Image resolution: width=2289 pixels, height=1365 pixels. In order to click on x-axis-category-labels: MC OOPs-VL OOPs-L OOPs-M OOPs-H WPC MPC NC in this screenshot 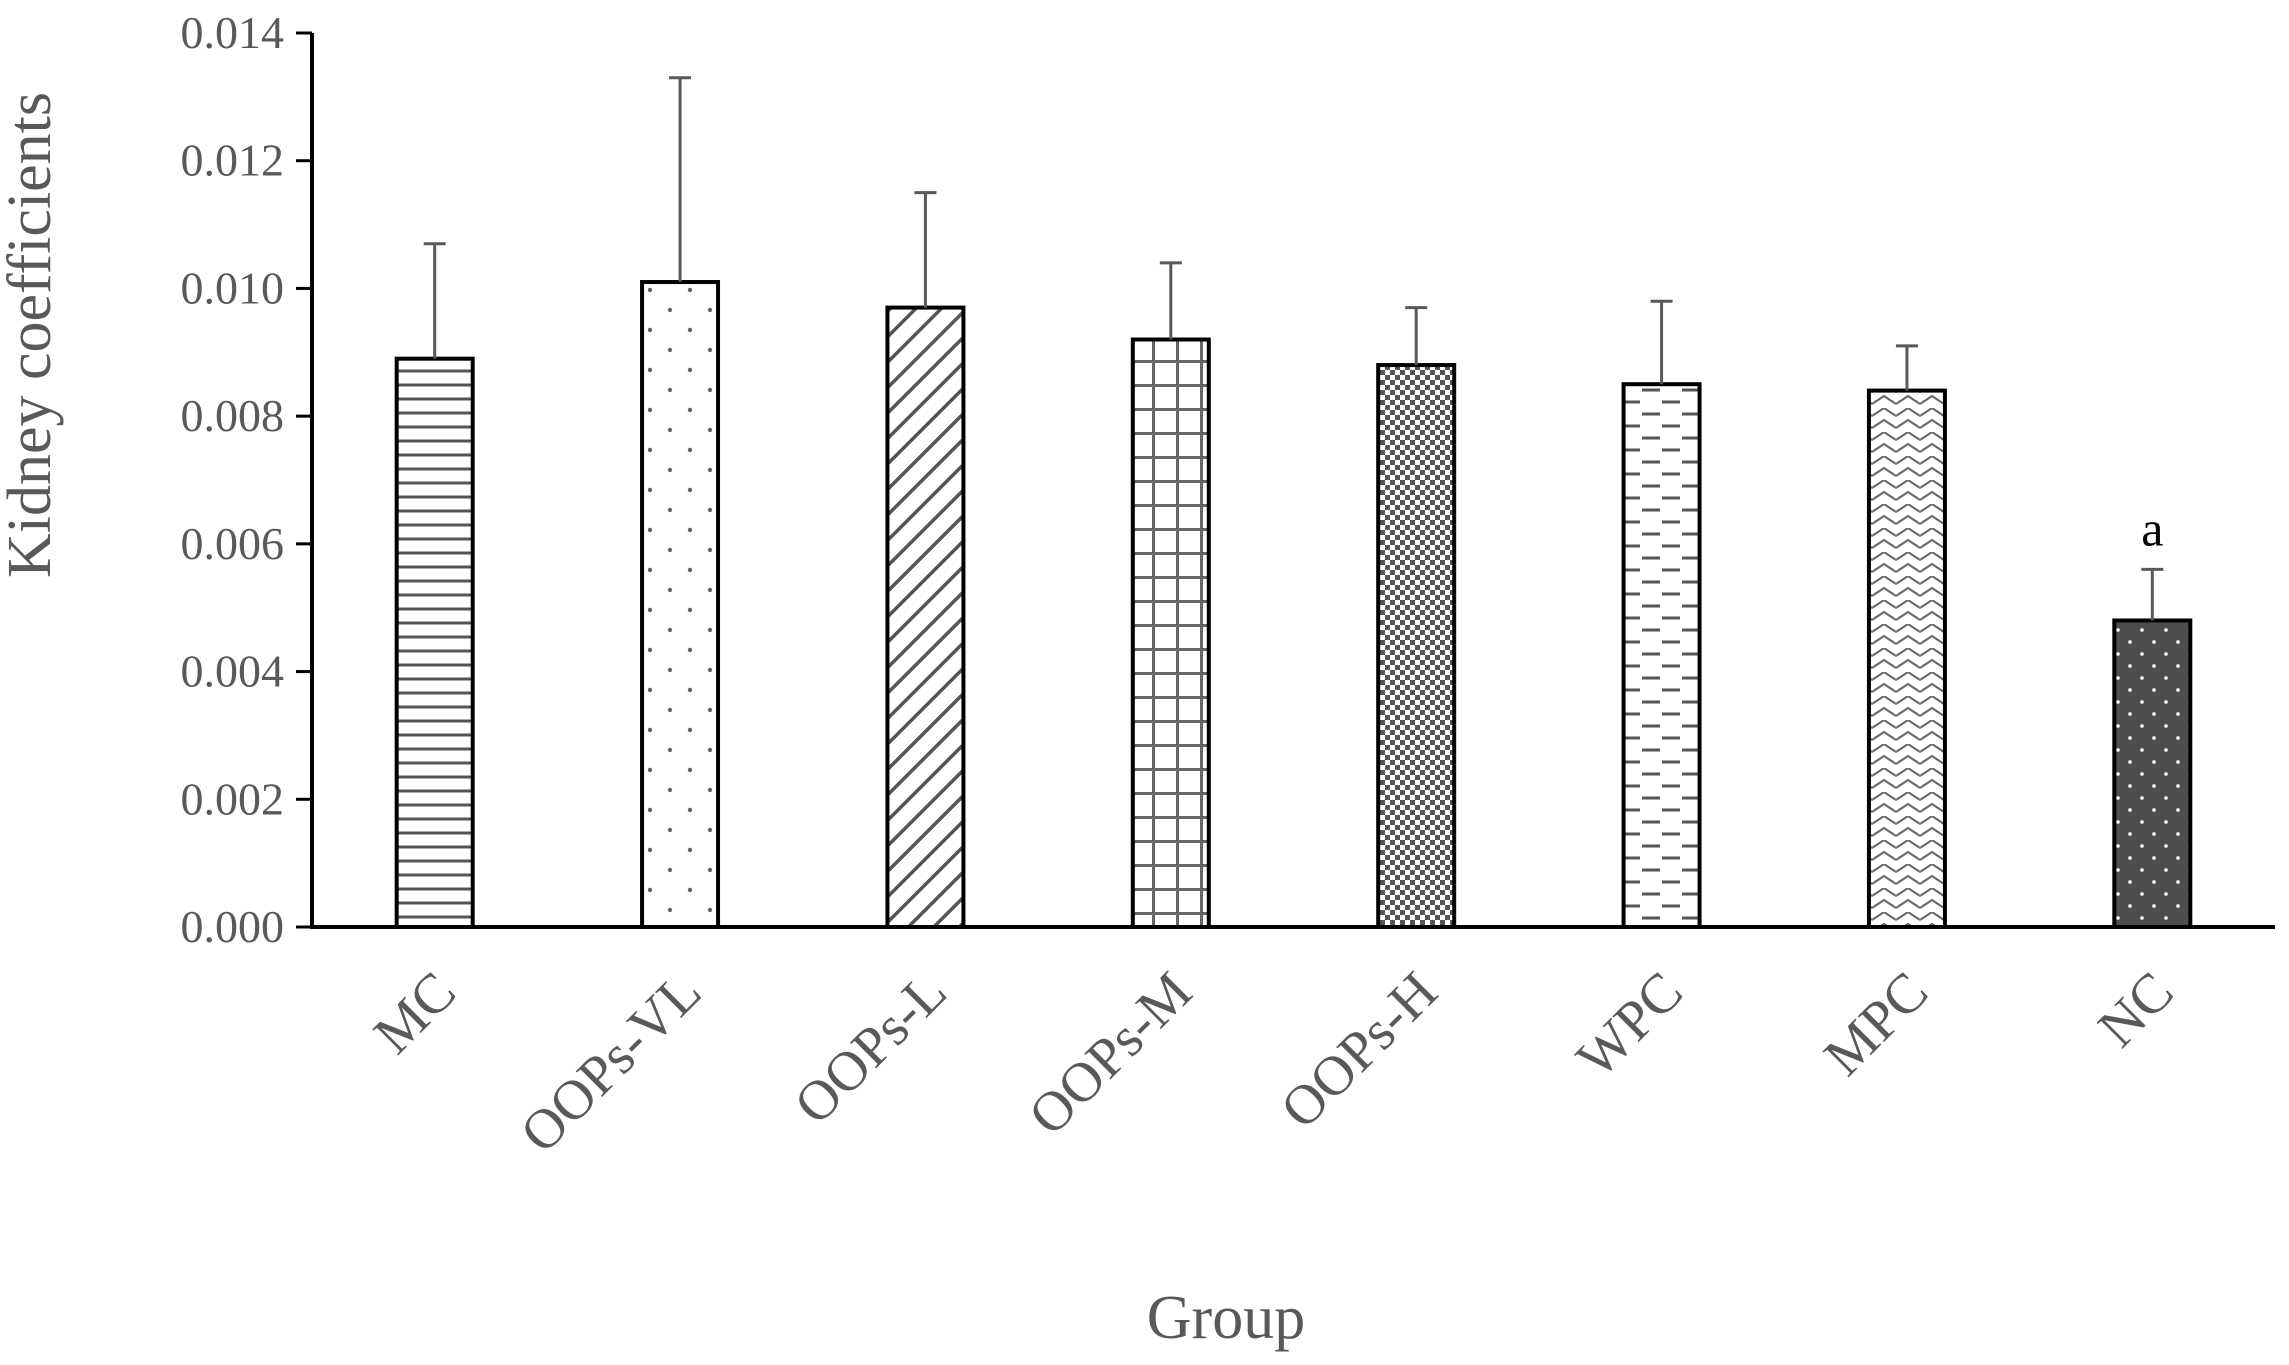, I will do `click(1273, 1062)`.